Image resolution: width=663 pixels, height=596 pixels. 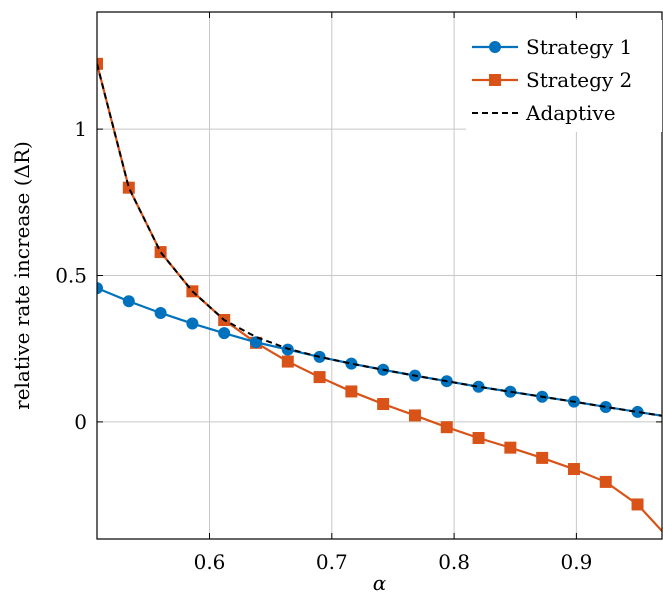 I want to click on legend-label: Strategy 1, so click(x=579, y=47).